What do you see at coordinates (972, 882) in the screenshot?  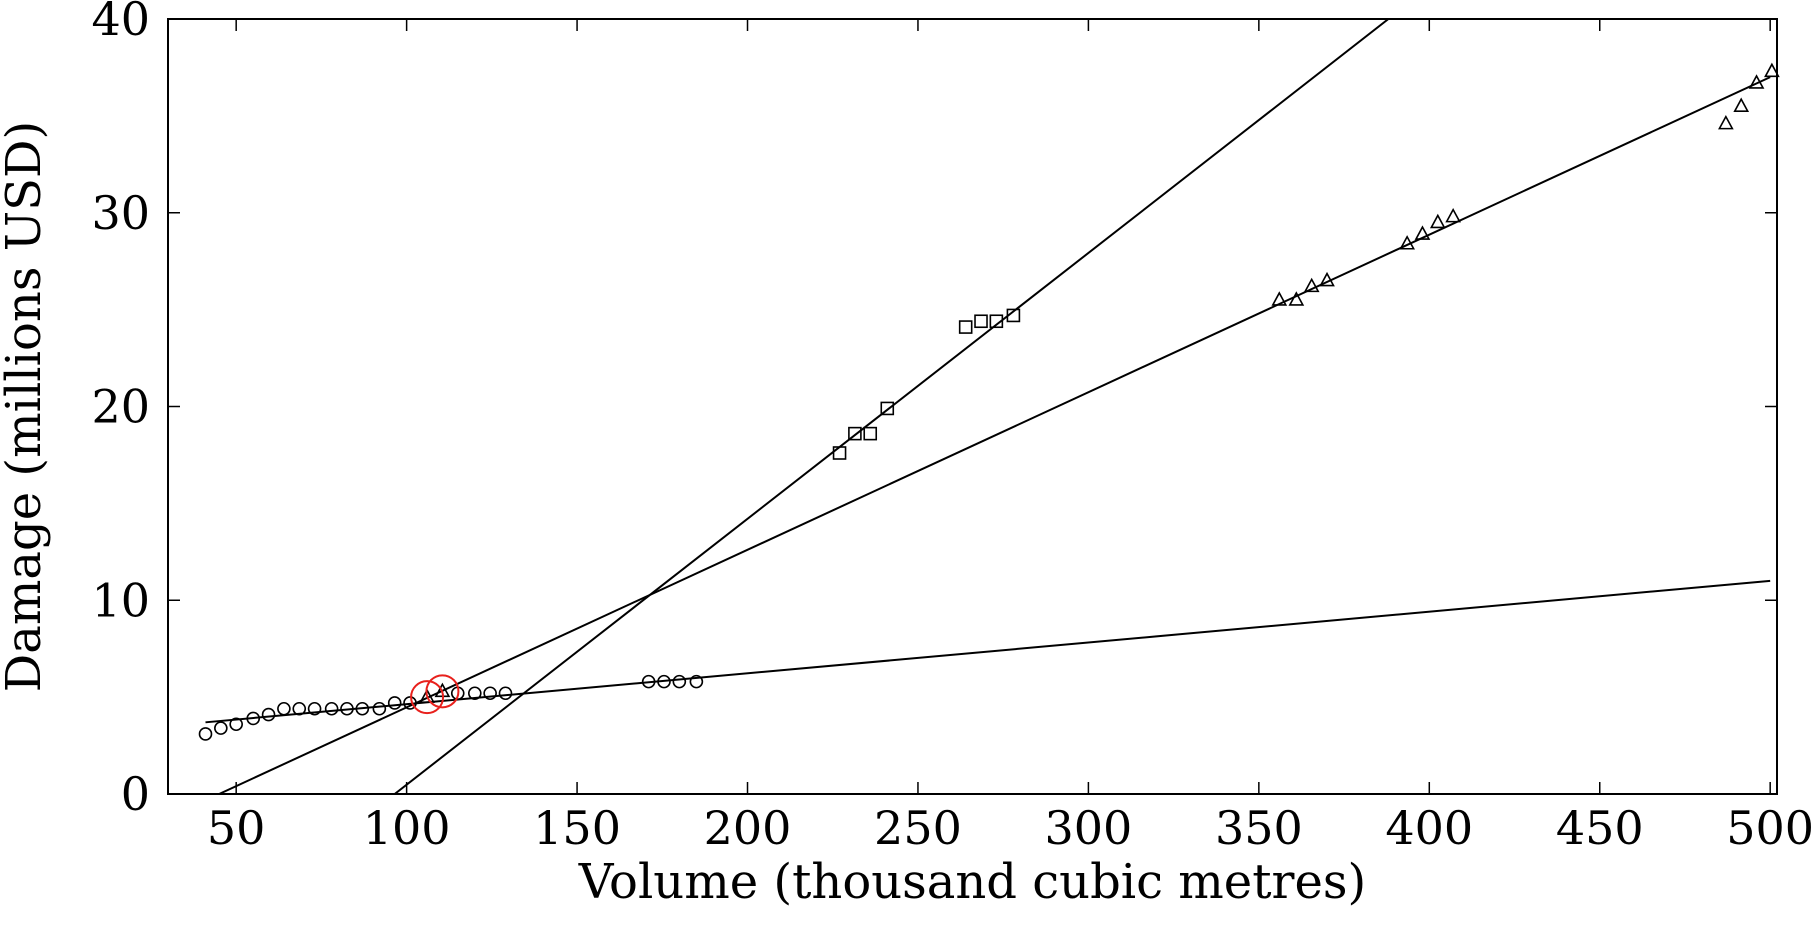 I see `x-axis-label: Volume (thousand cubic metres)` at bounding box center [972, 882].